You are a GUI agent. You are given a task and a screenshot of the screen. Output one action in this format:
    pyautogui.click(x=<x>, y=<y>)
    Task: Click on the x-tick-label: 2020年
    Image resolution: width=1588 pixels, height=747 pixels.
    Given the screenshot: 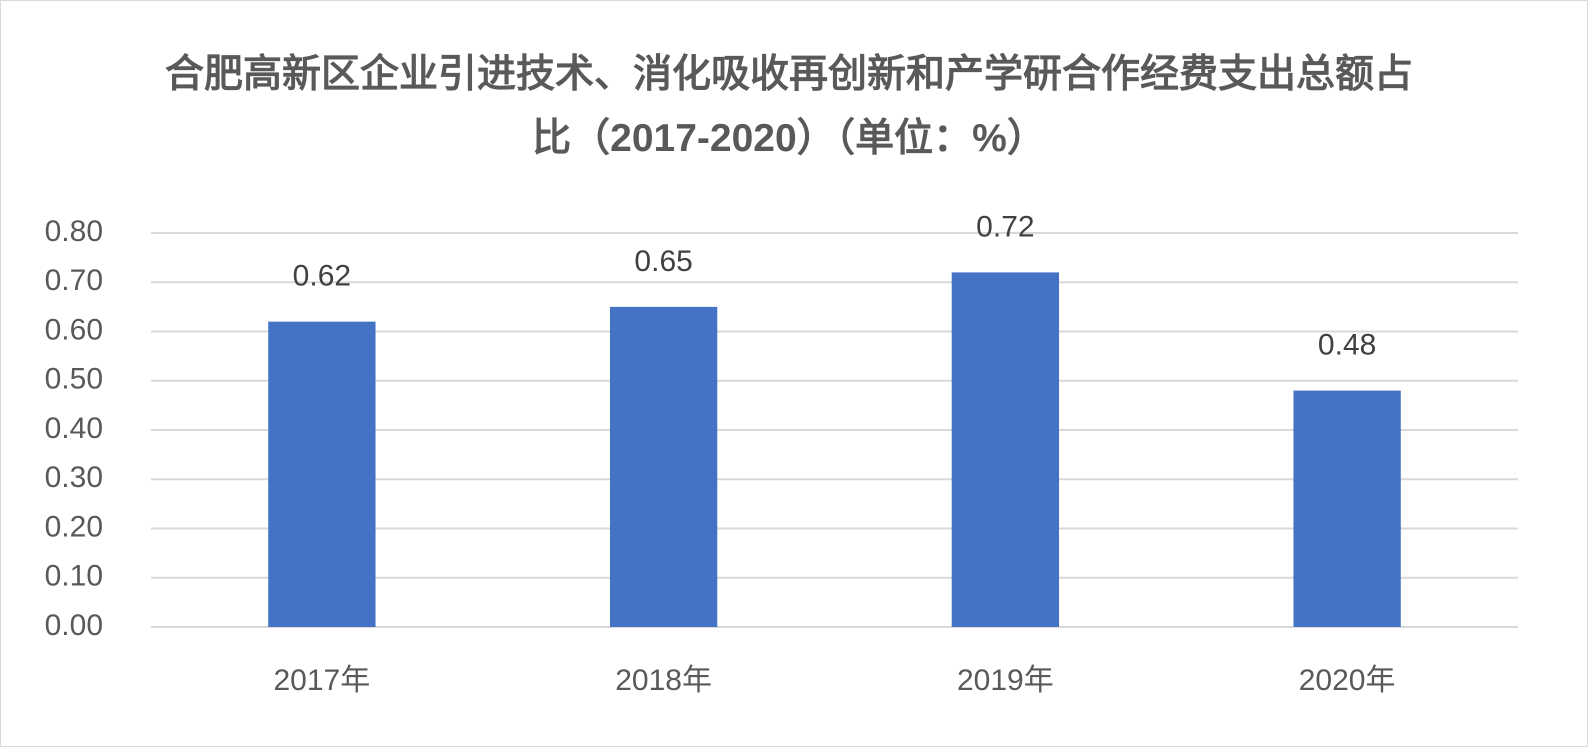 What is the action you would take?
    pyautogui.click(x=1347, y=680)
    